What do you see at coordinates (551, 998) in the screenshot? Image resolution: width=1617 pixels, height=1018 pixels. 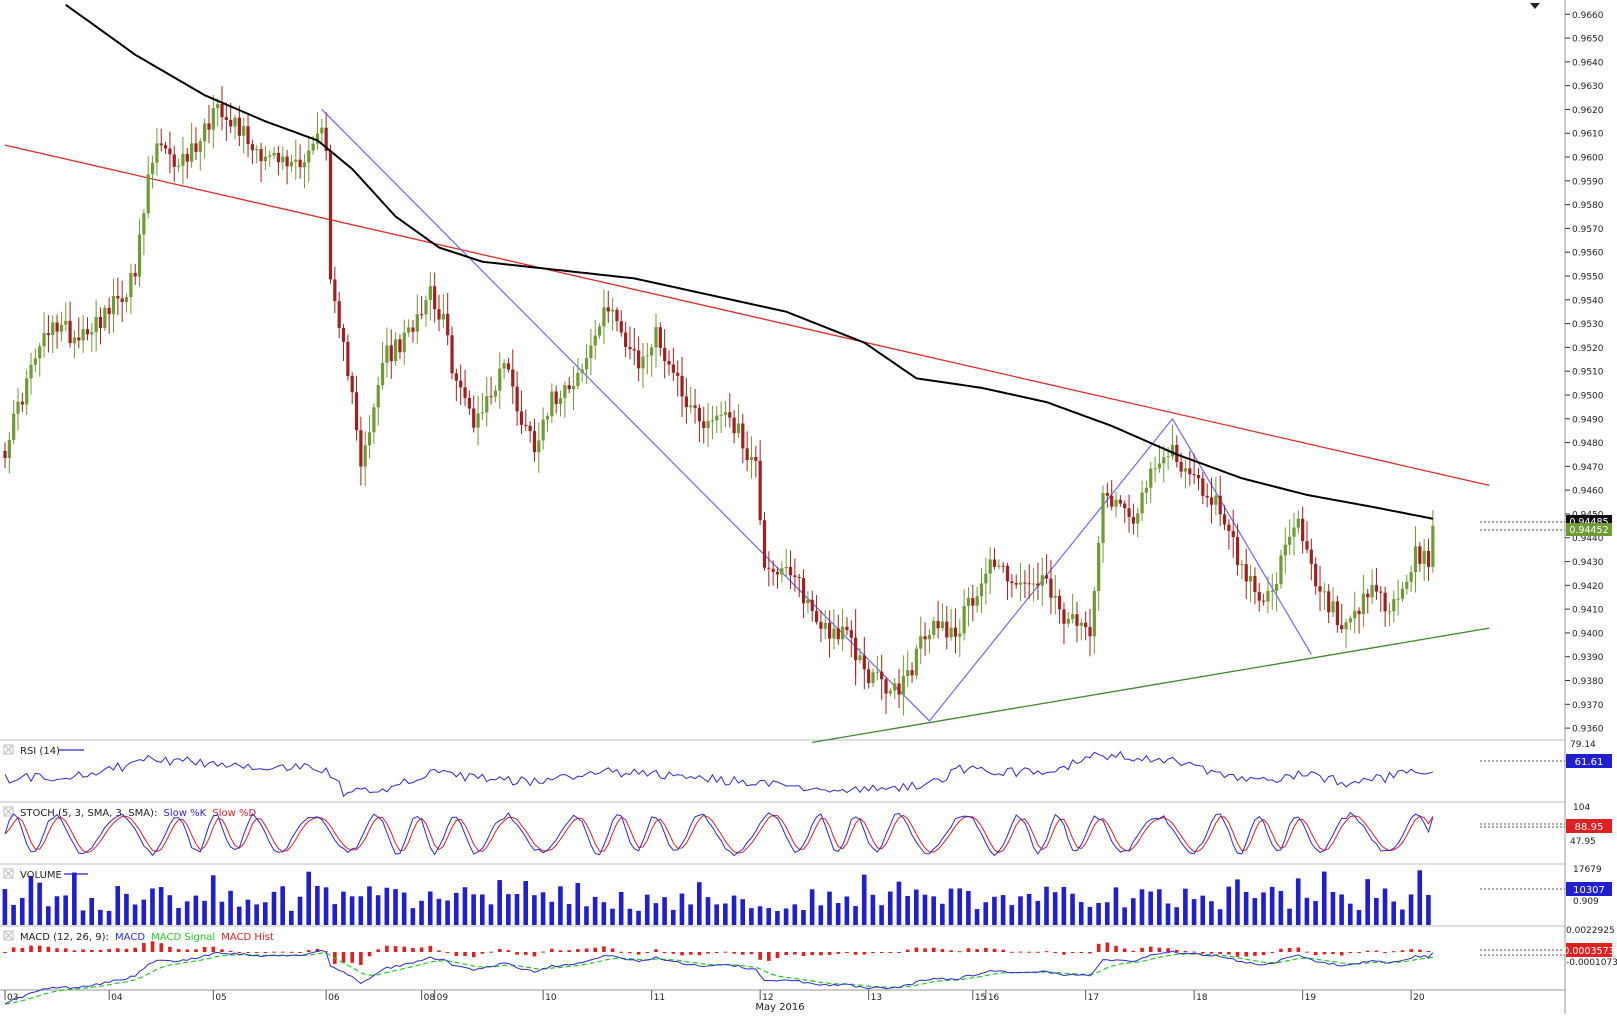 I see `time-tick-label: 10` at bounding box center [551, 998].